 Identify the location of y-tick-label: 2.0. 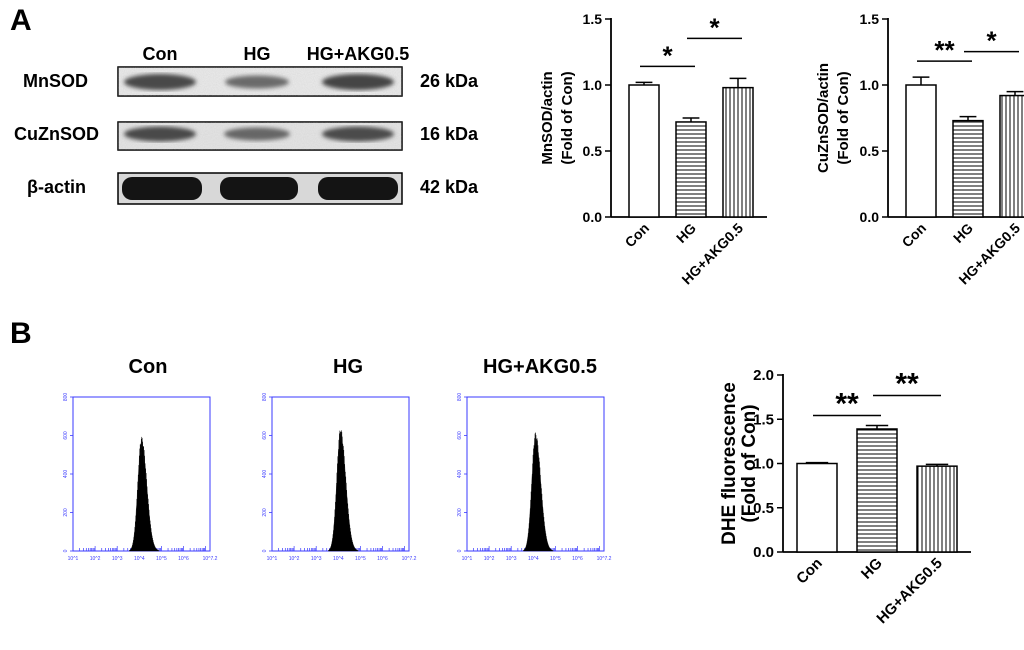
(763, 375).